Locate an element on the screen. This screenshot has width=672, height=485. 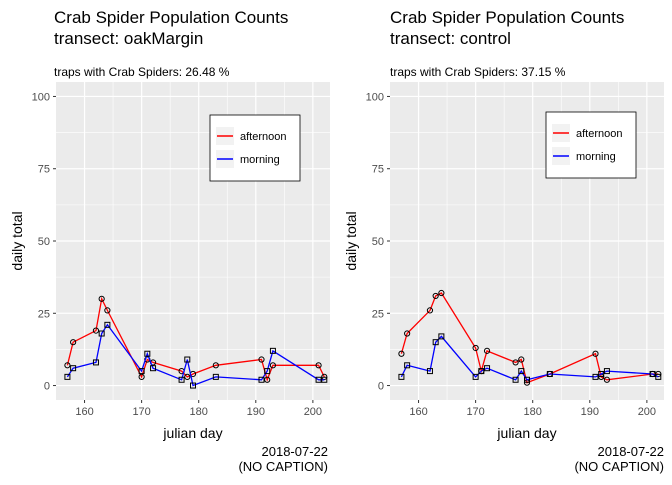
chart-subtitle: transect: oakMargin is located at coordinates (128, 38).